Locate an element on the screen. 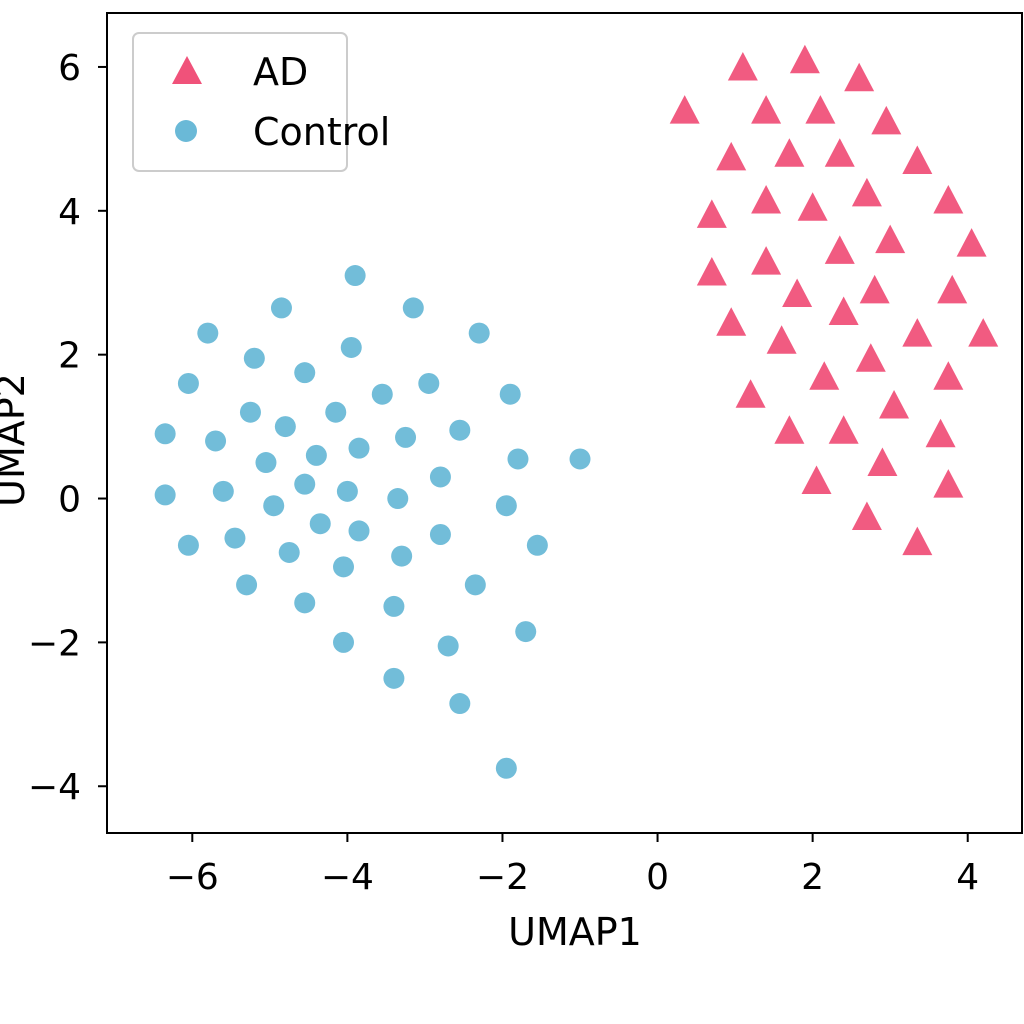 The width and height of the screenshot is (1024, 1024). x-tick-label: 2 is located at coordinates (812, 877).